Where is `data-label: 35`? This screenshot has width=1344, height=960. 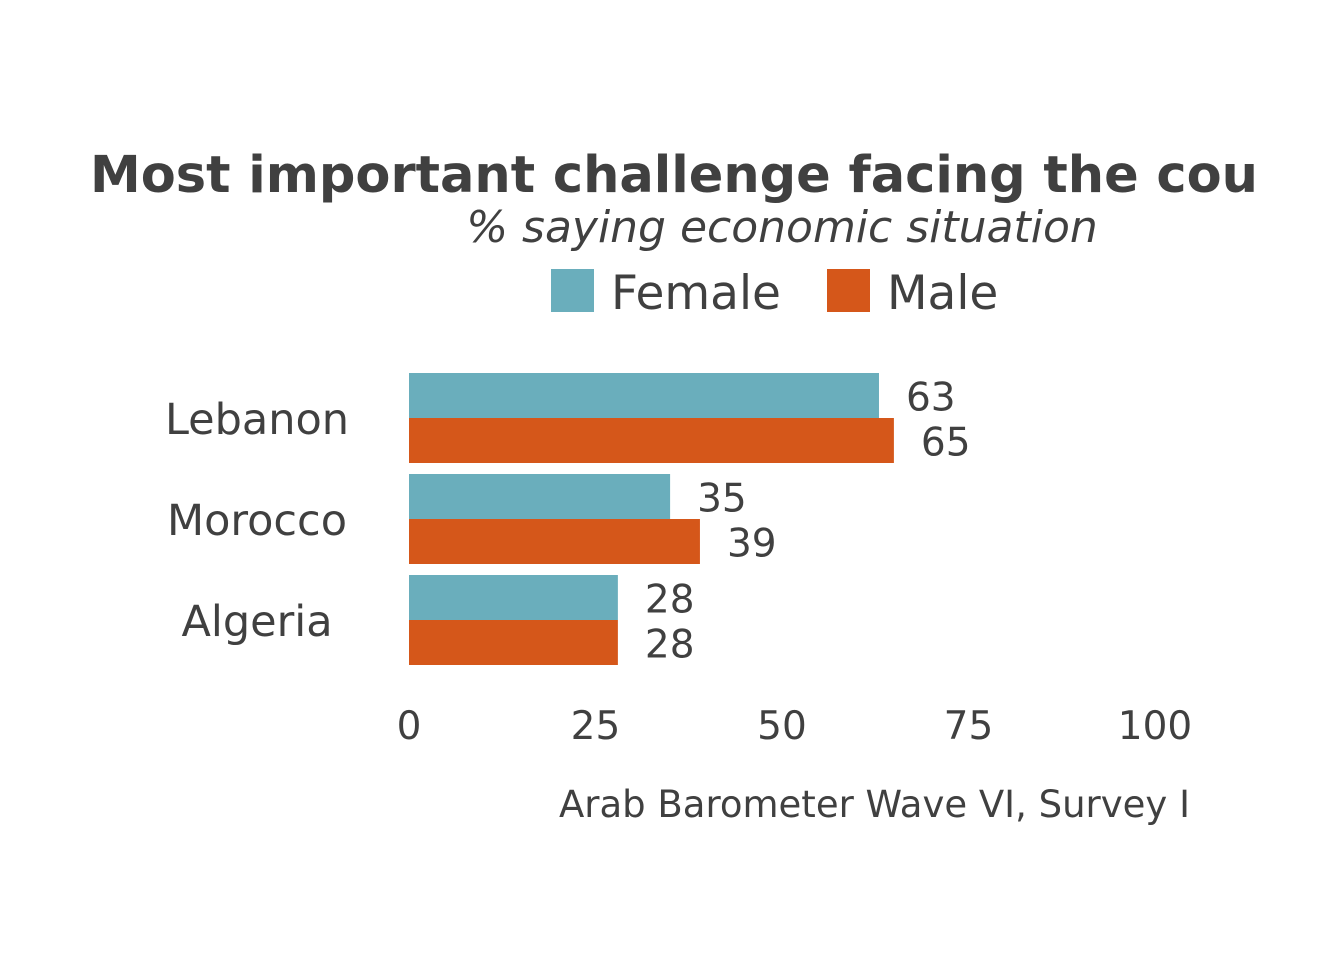
data-label: 35 is located at coordinates (722, 499).